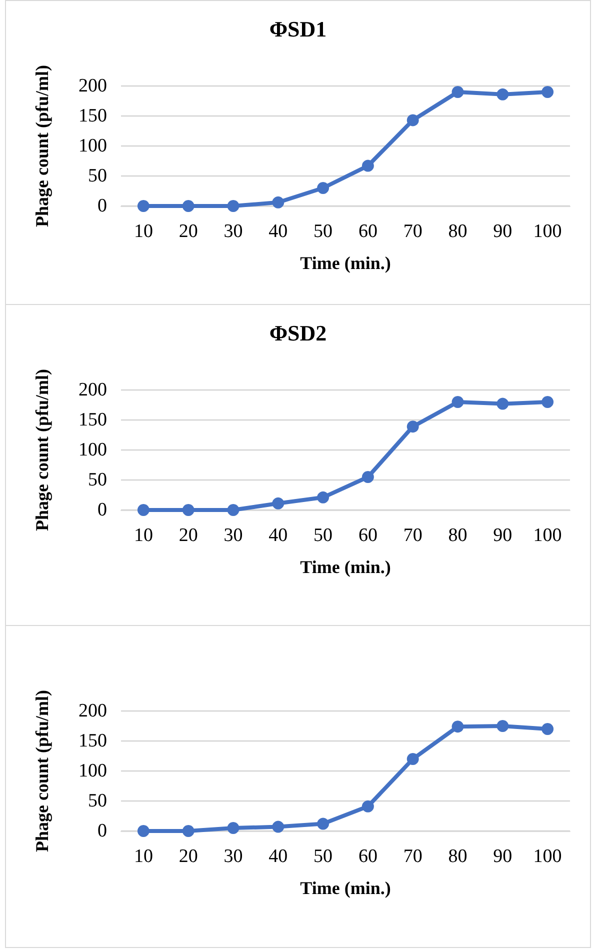 This screenshot has width=592, height=949. I want to click on chart-title: ΦSD2, so click(298, 333).